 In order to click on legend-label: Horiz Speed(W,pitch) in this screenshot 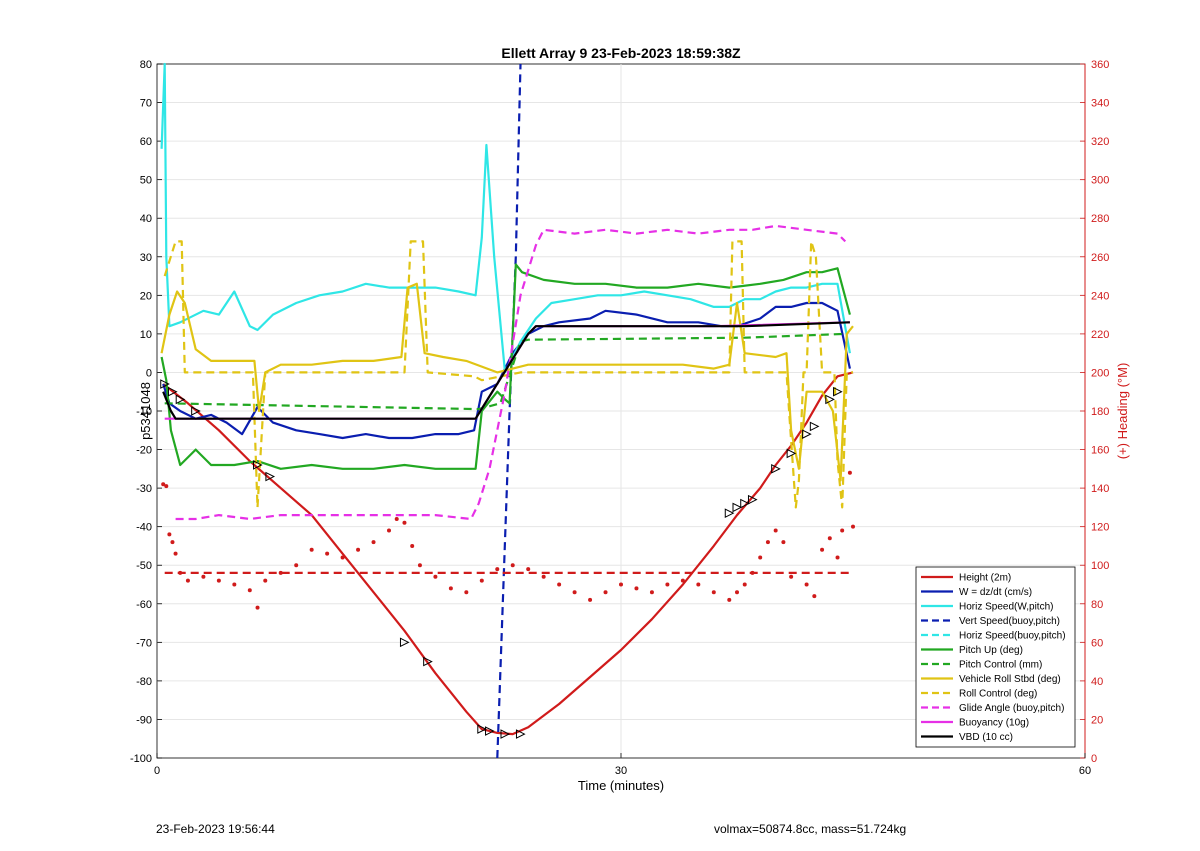, I will do `click(1006, 607)`.